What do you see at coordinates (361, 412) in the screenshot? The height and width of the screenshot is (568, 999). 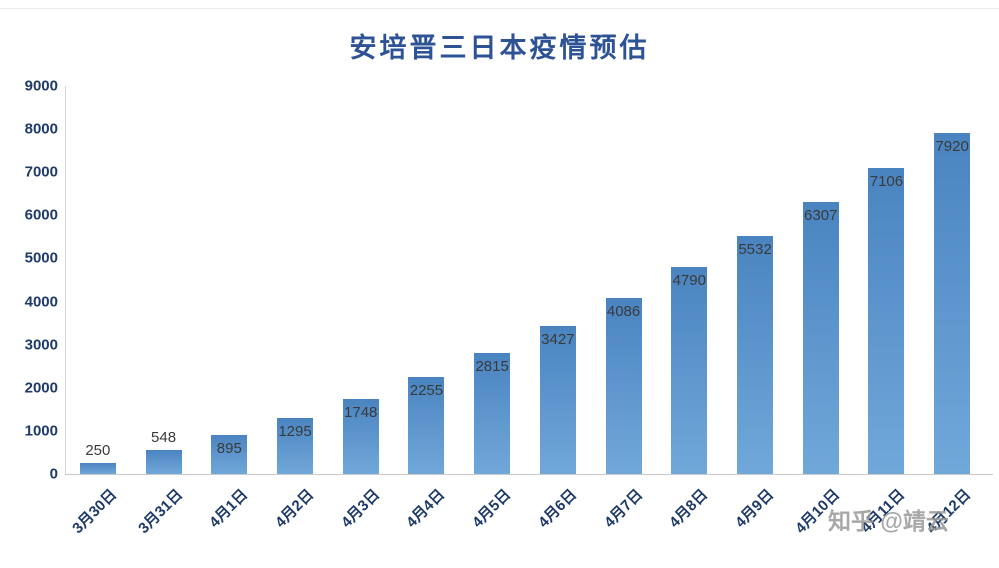 I see `bar-value-label: 1748` at bounding box center [361, 412].